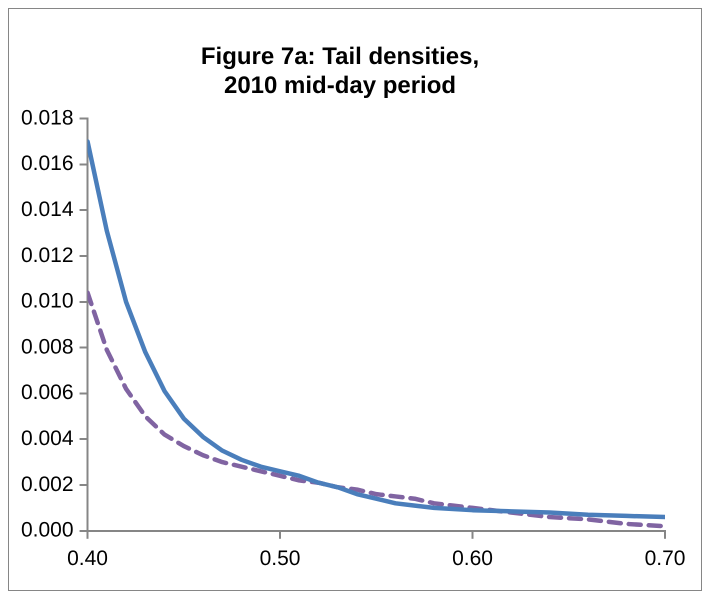 The image size is (710, 599). What do you see at coordinates (47, 346) in the screenshot?
I see `y-tick-label: 0.008` at bounding box center [47, 346].